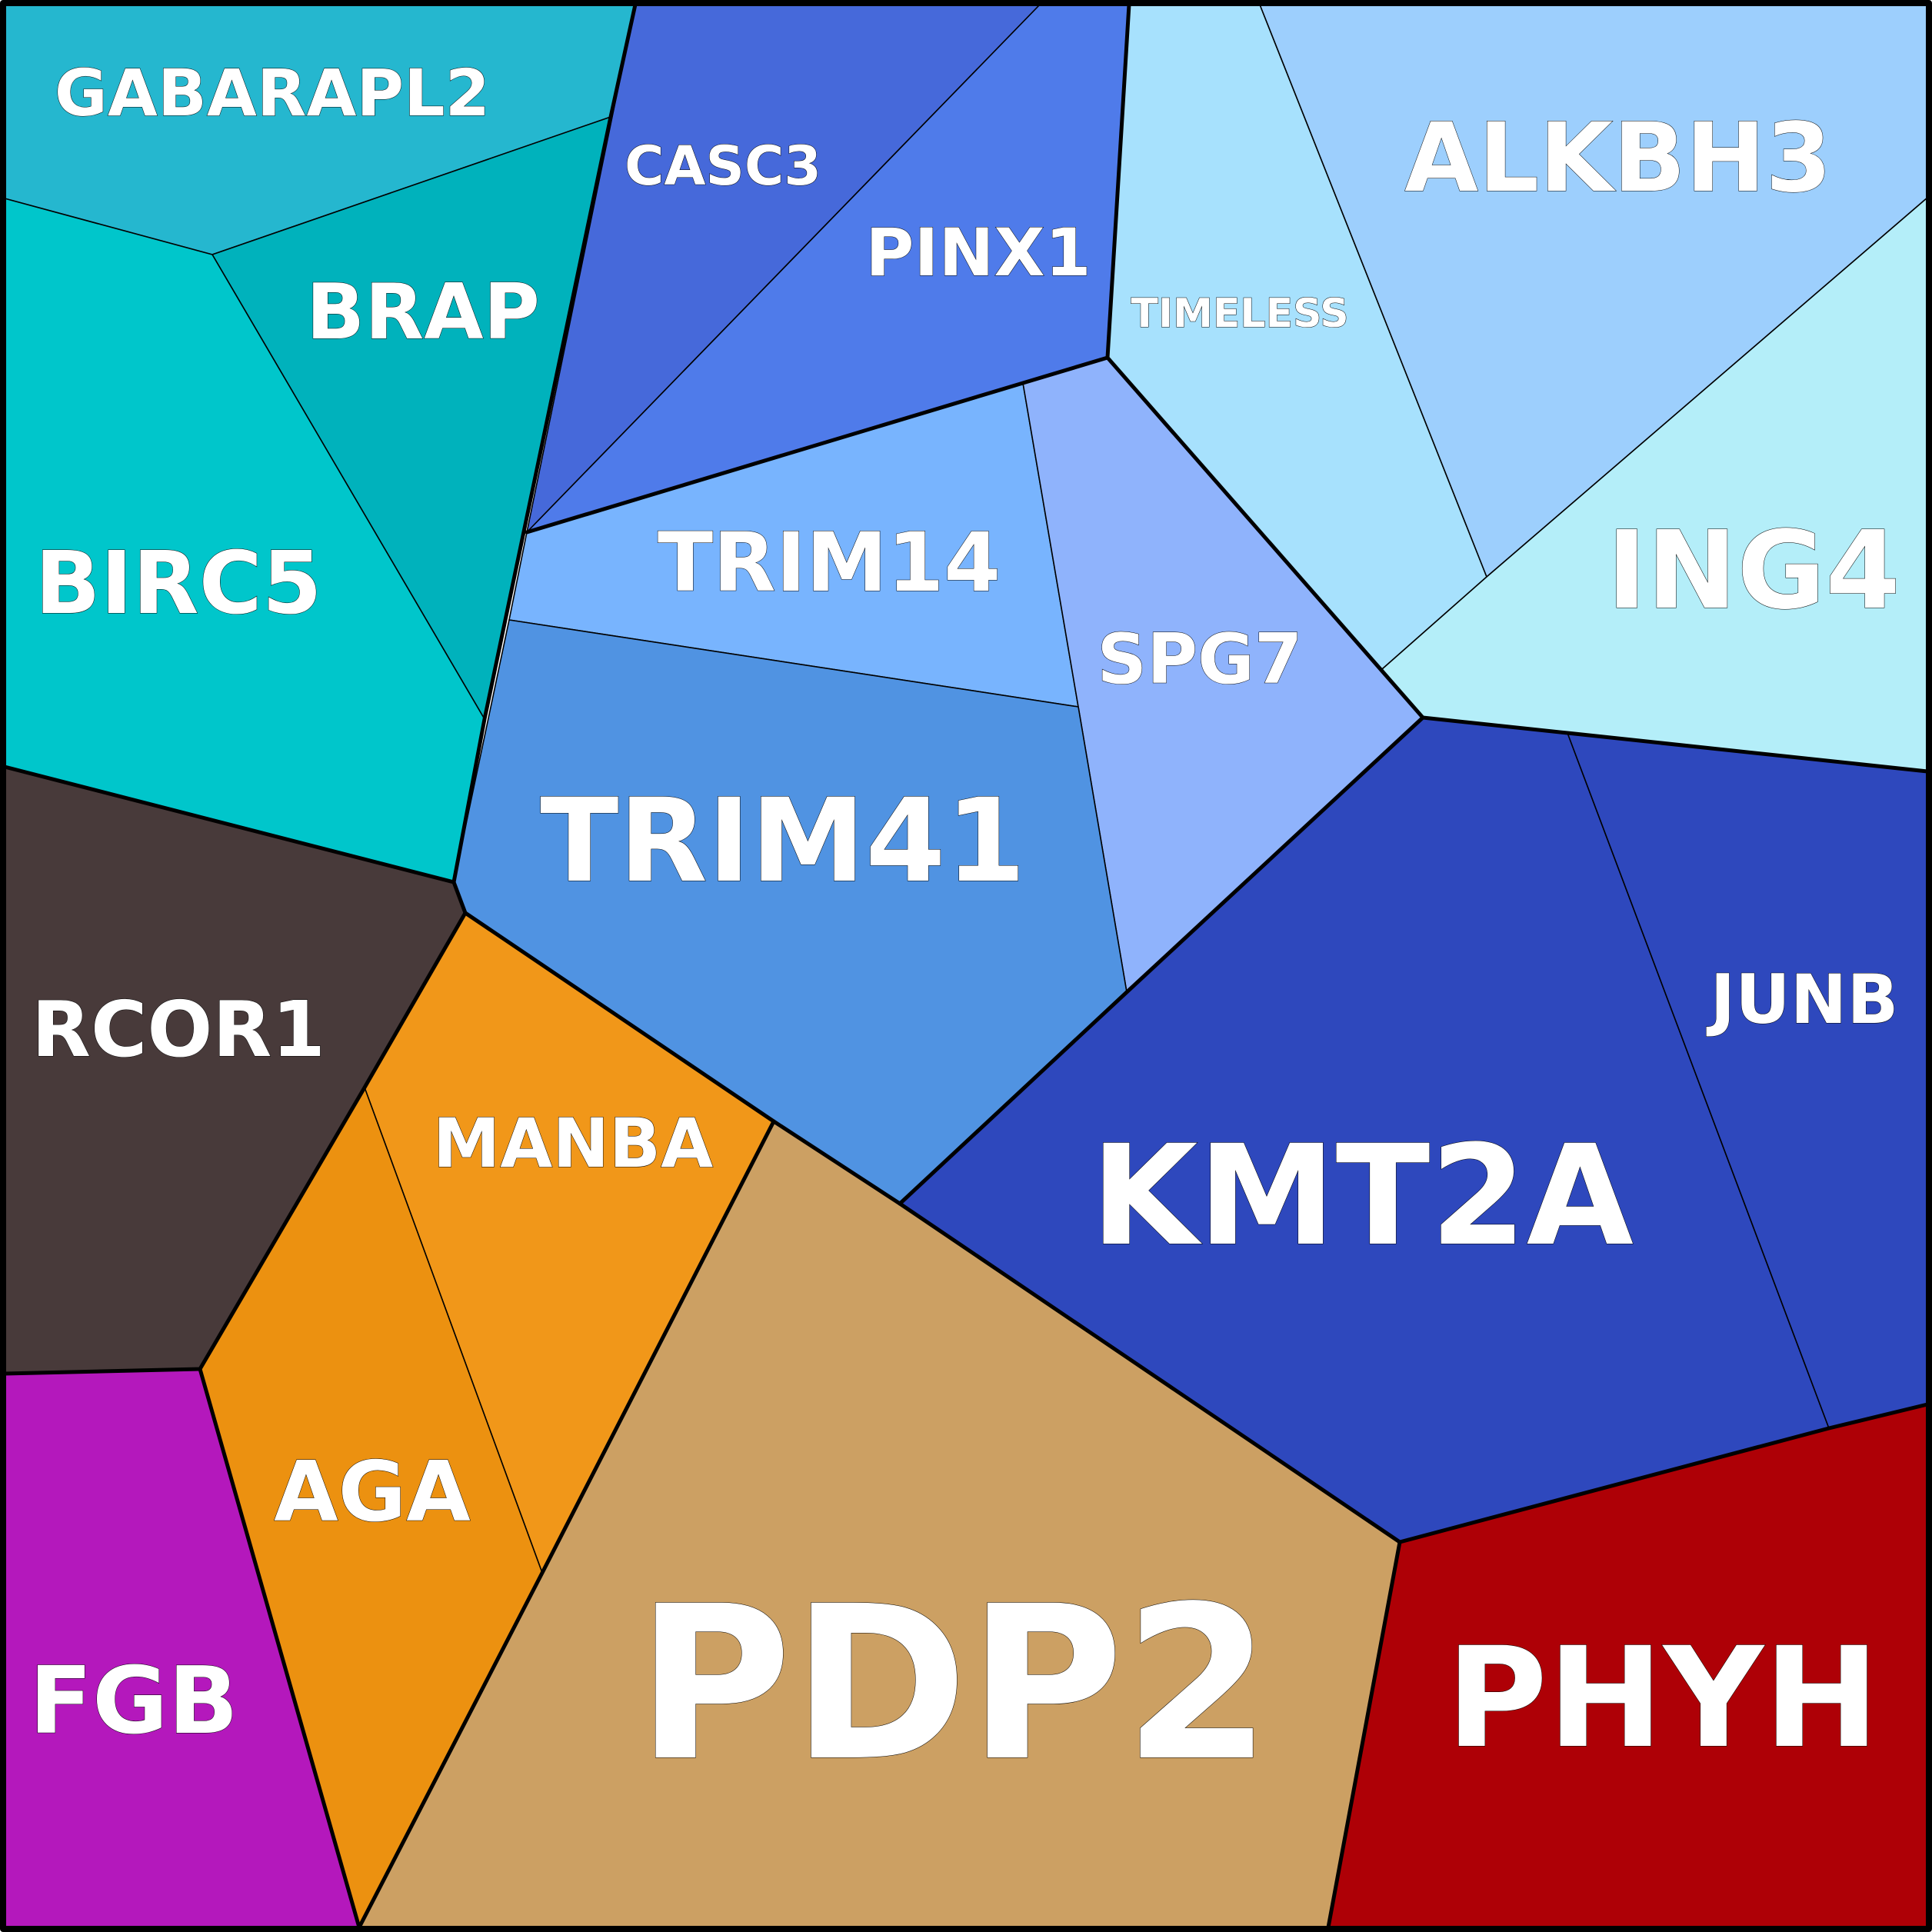 The height and width of the screenshot is (1932, 1932). I want to click on group-border-dark-orange, so click(235, 1143).